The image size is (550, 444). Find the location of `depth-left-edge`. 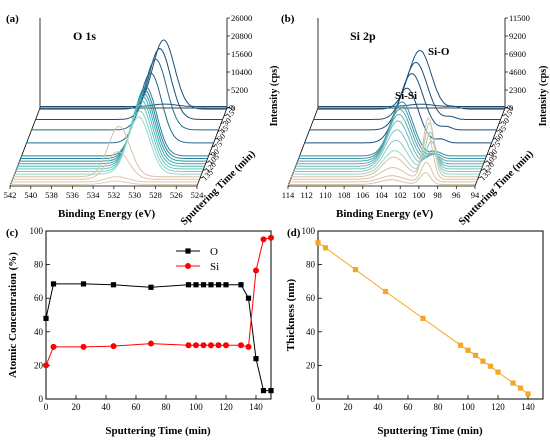

depth-left-edge is located at coordinates (25, 147).